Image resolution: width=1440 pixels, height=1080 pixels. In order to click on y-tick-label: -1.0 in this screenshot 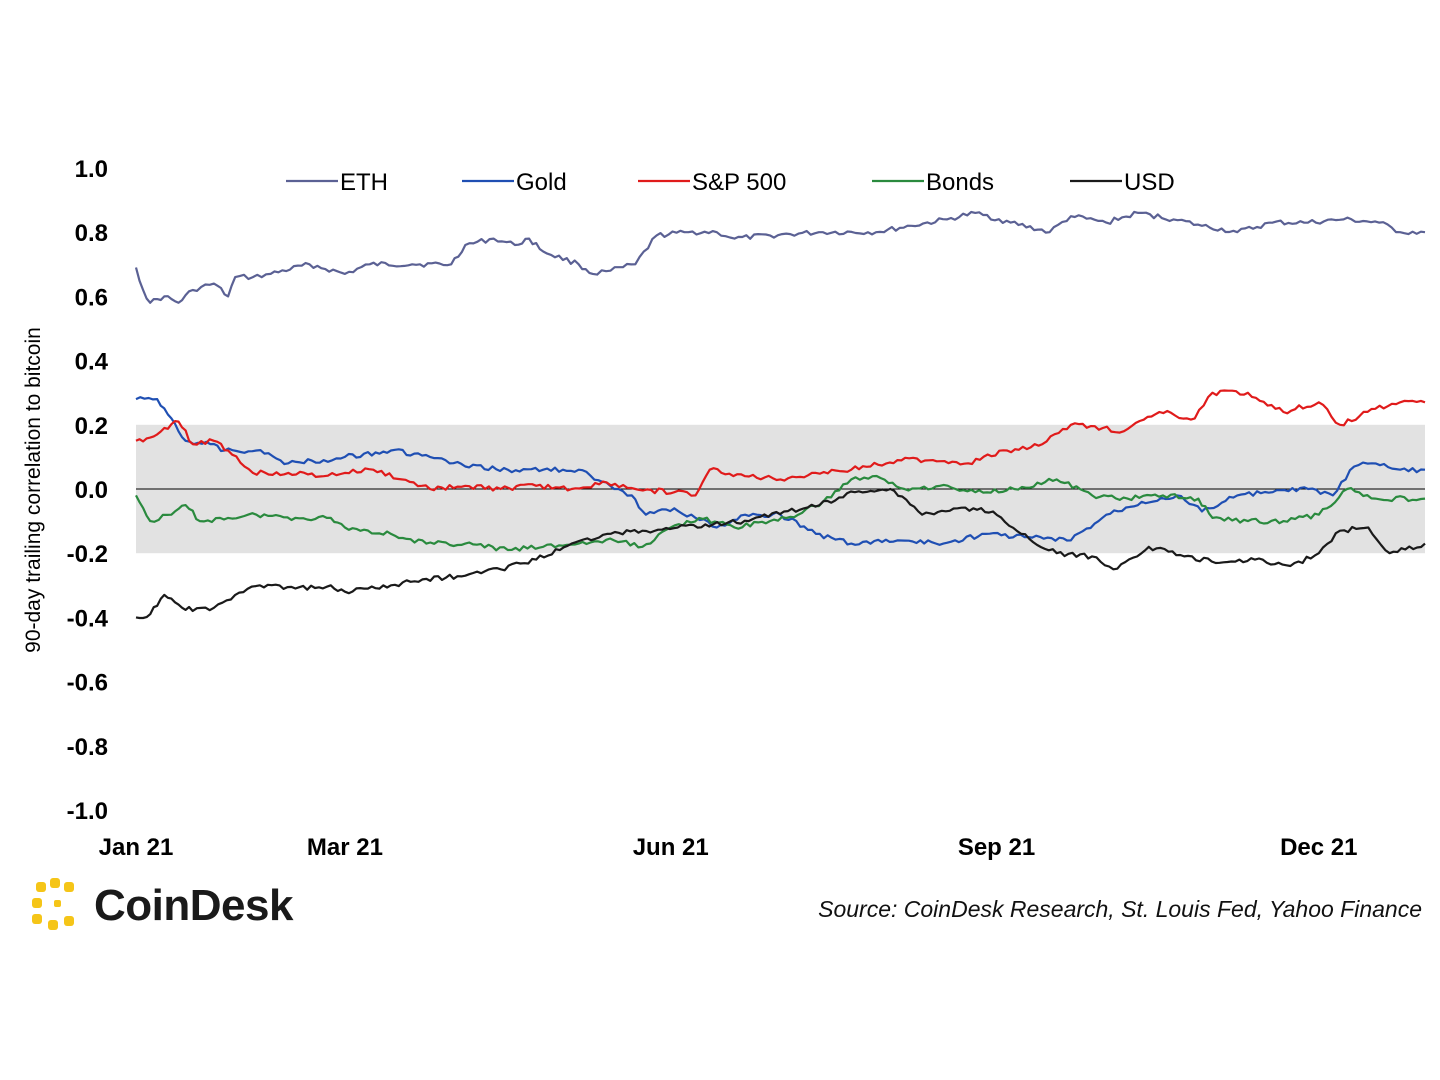, I will do `click(87, 811)`.